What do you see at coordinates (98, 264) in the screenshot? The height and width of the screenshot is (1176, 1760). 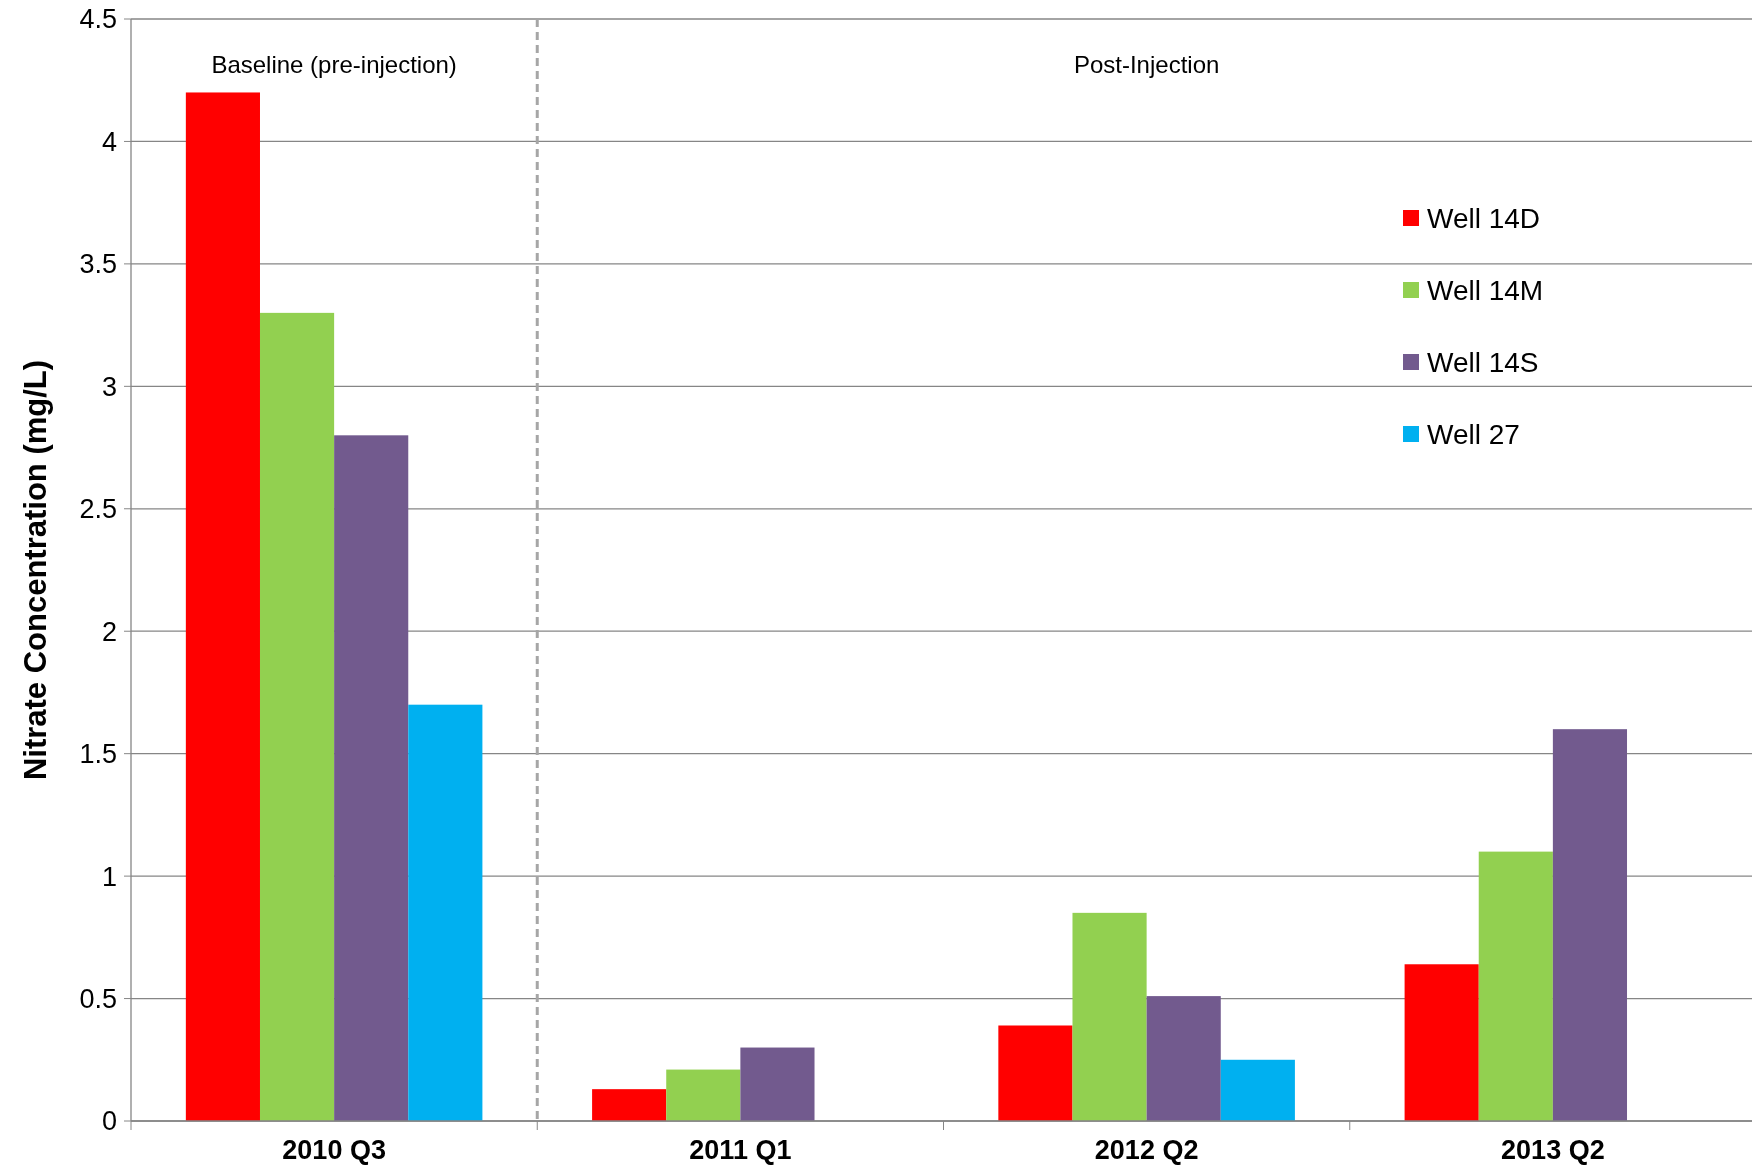 I see `y-tick-label: 3.5` at bounding box center [98, 264].